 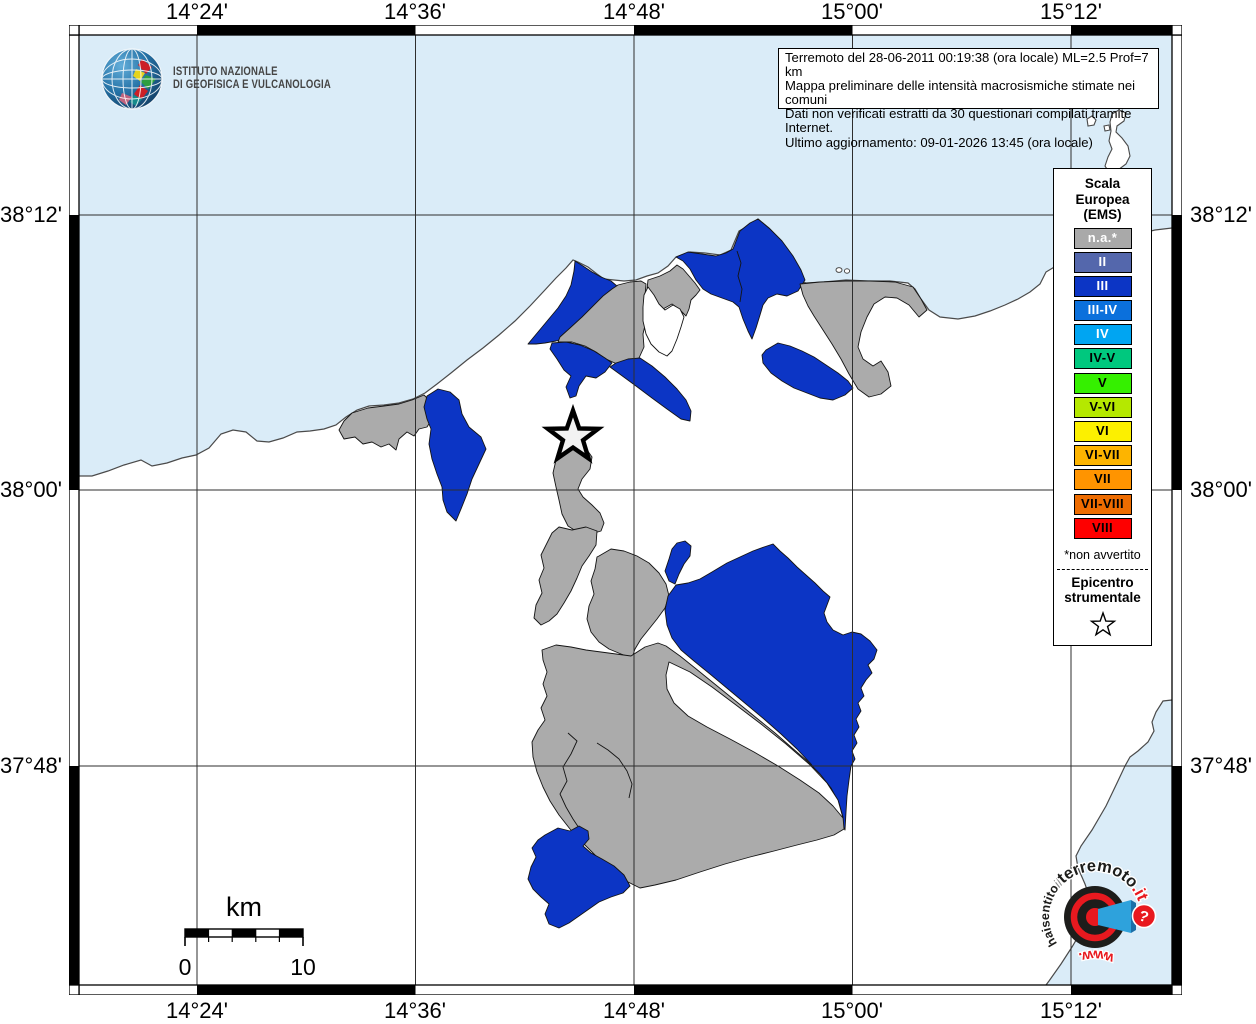 What do you see at coordinates (1071, 1010) in the screenshot?
I see `axis-label-bottom-5: 15°12'` at bounding box center [1071, 1010].